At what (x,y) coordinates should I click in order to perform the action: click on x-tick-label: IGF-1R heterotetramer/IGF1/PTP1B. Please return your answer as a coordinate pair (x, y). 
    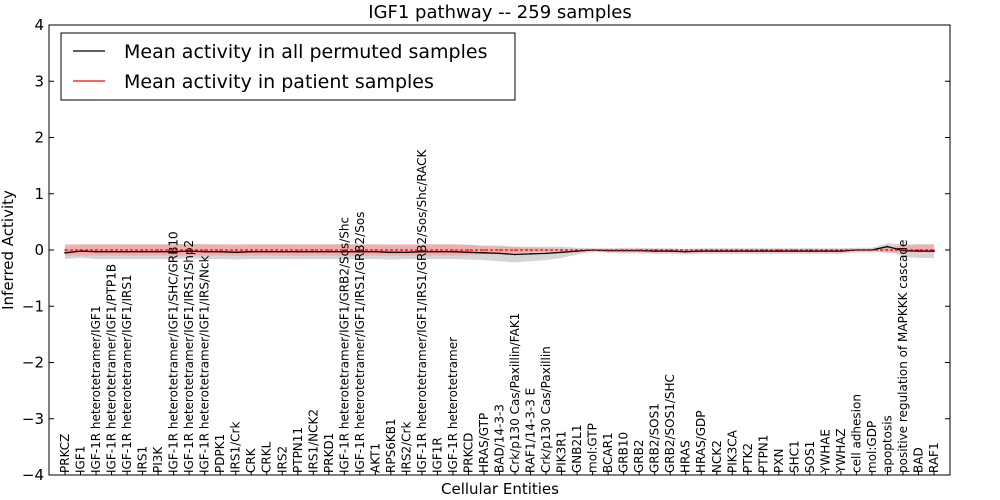
    Looking at the image, I should click on (112, 368).